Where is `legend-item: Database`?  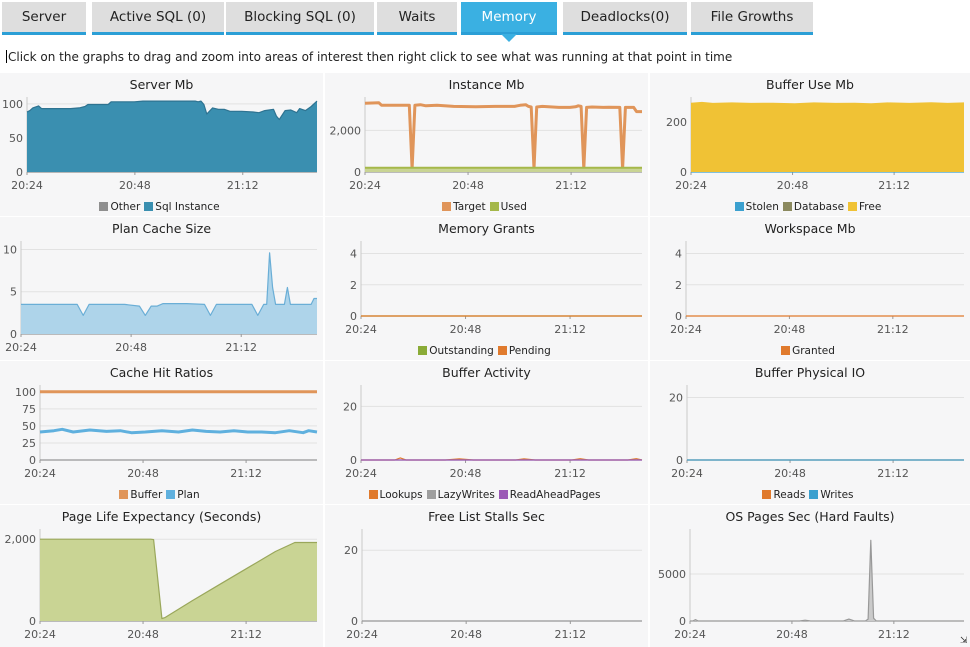 legend-item: Database is located at coordinates (813, 207).